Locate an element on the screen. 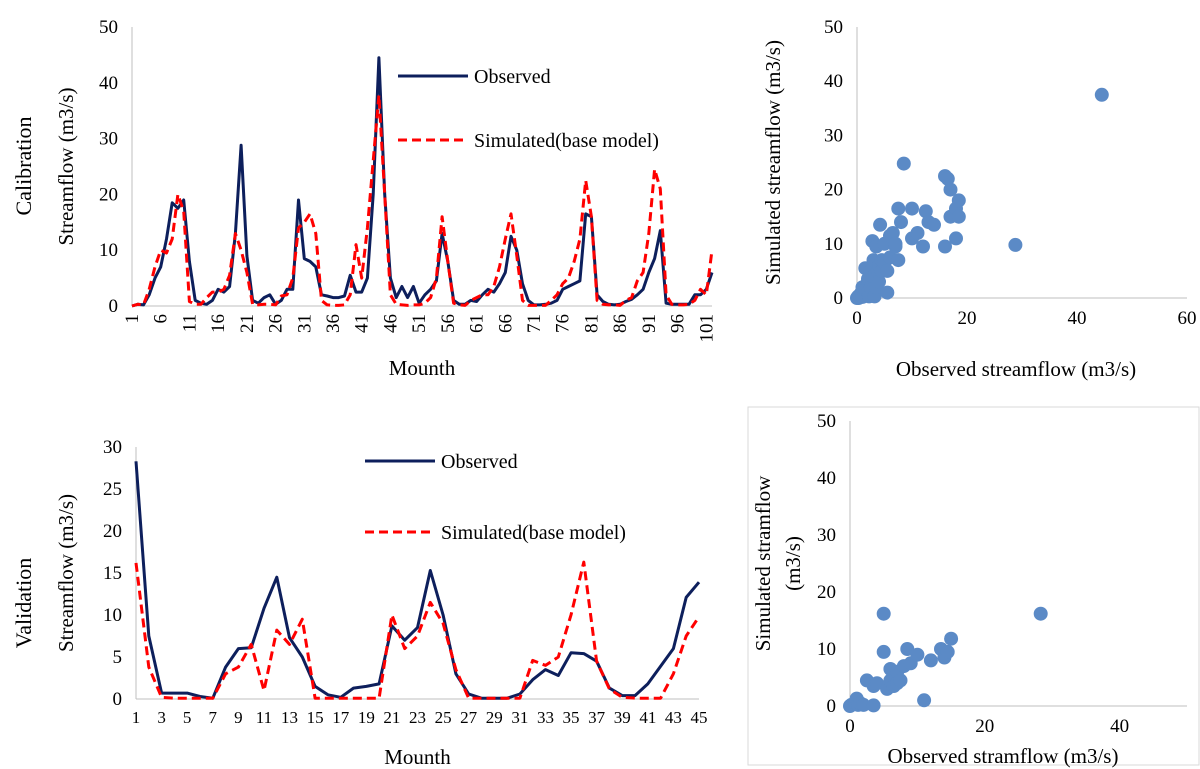  x-tick-label: 5 is located at coordinates (187, 717).